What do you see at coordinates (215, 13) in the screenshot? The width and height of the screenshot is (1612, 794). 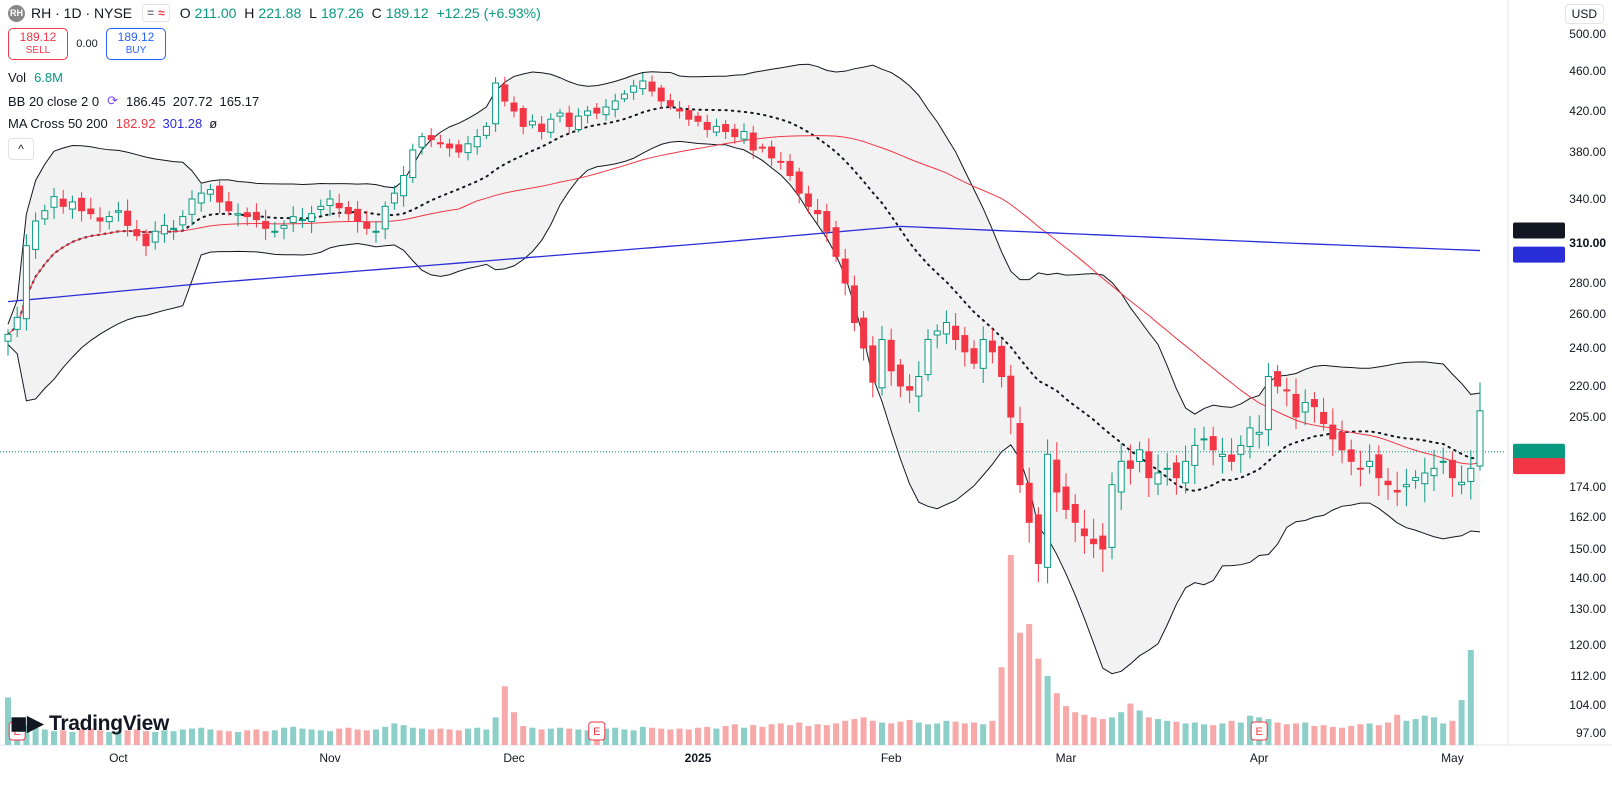 I see `open-value: 211.00` at bounding box center [215, 13].